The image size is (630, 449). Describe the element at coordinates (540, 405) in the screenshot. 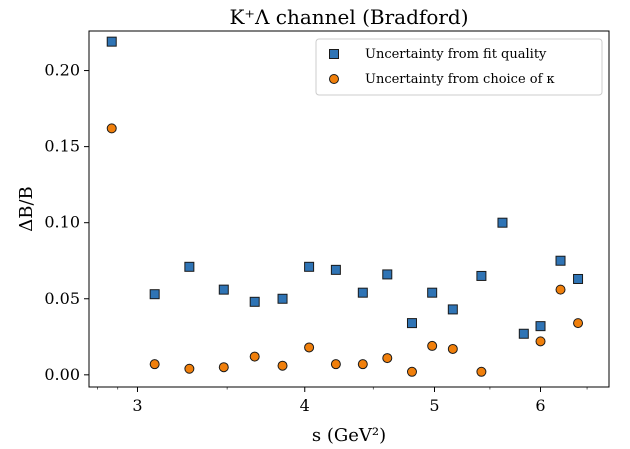

I see `x-tick-label: 6` at that location.